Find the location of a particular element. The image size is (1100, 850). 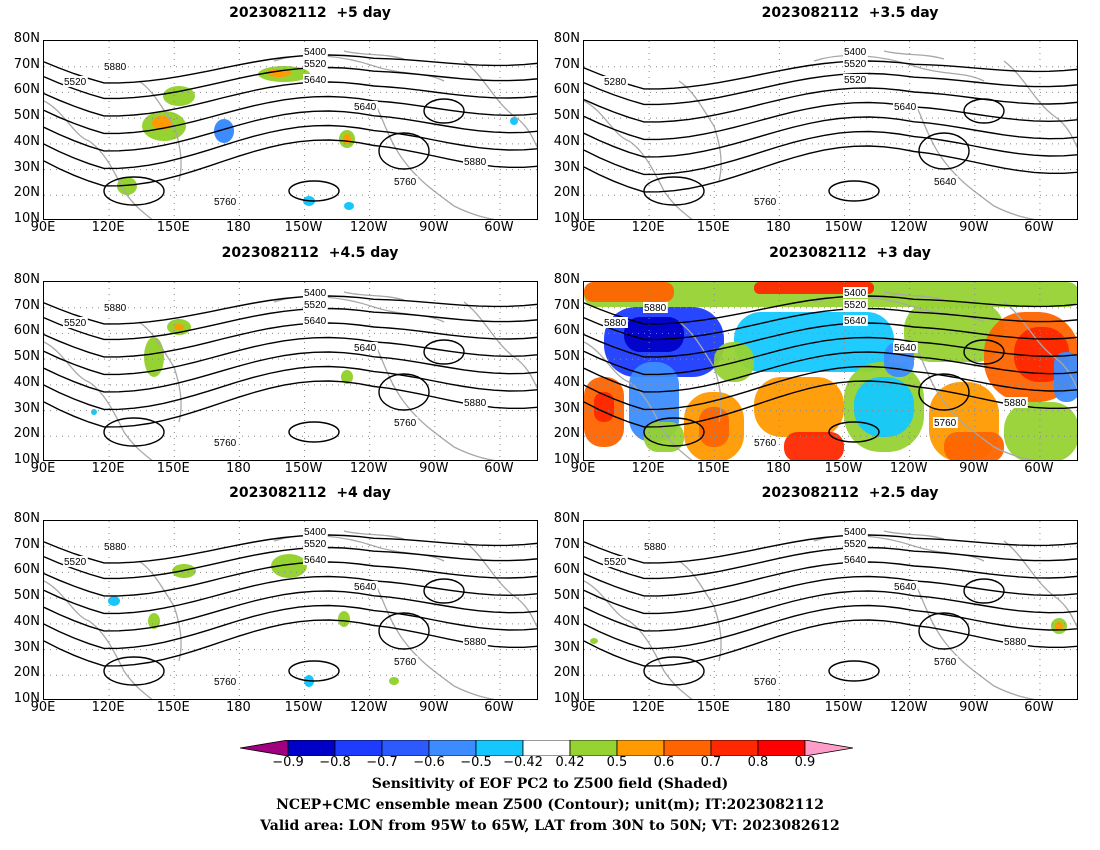

lon-tick-label: 180 is located at coordinates (238, 468).